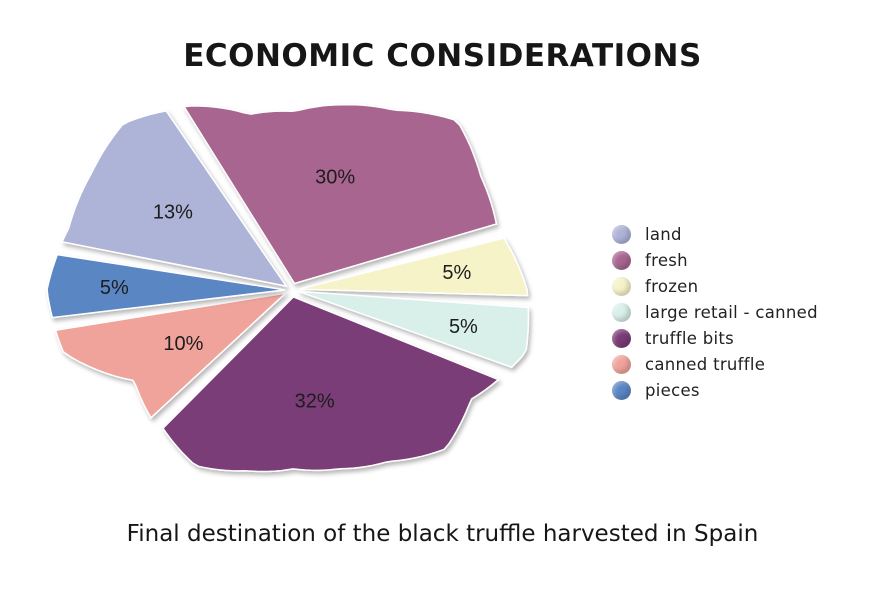 Image resolution: width=885 pixels, height=595 pixels. I want to click on pie-slice-frozen, so click(413, 267).